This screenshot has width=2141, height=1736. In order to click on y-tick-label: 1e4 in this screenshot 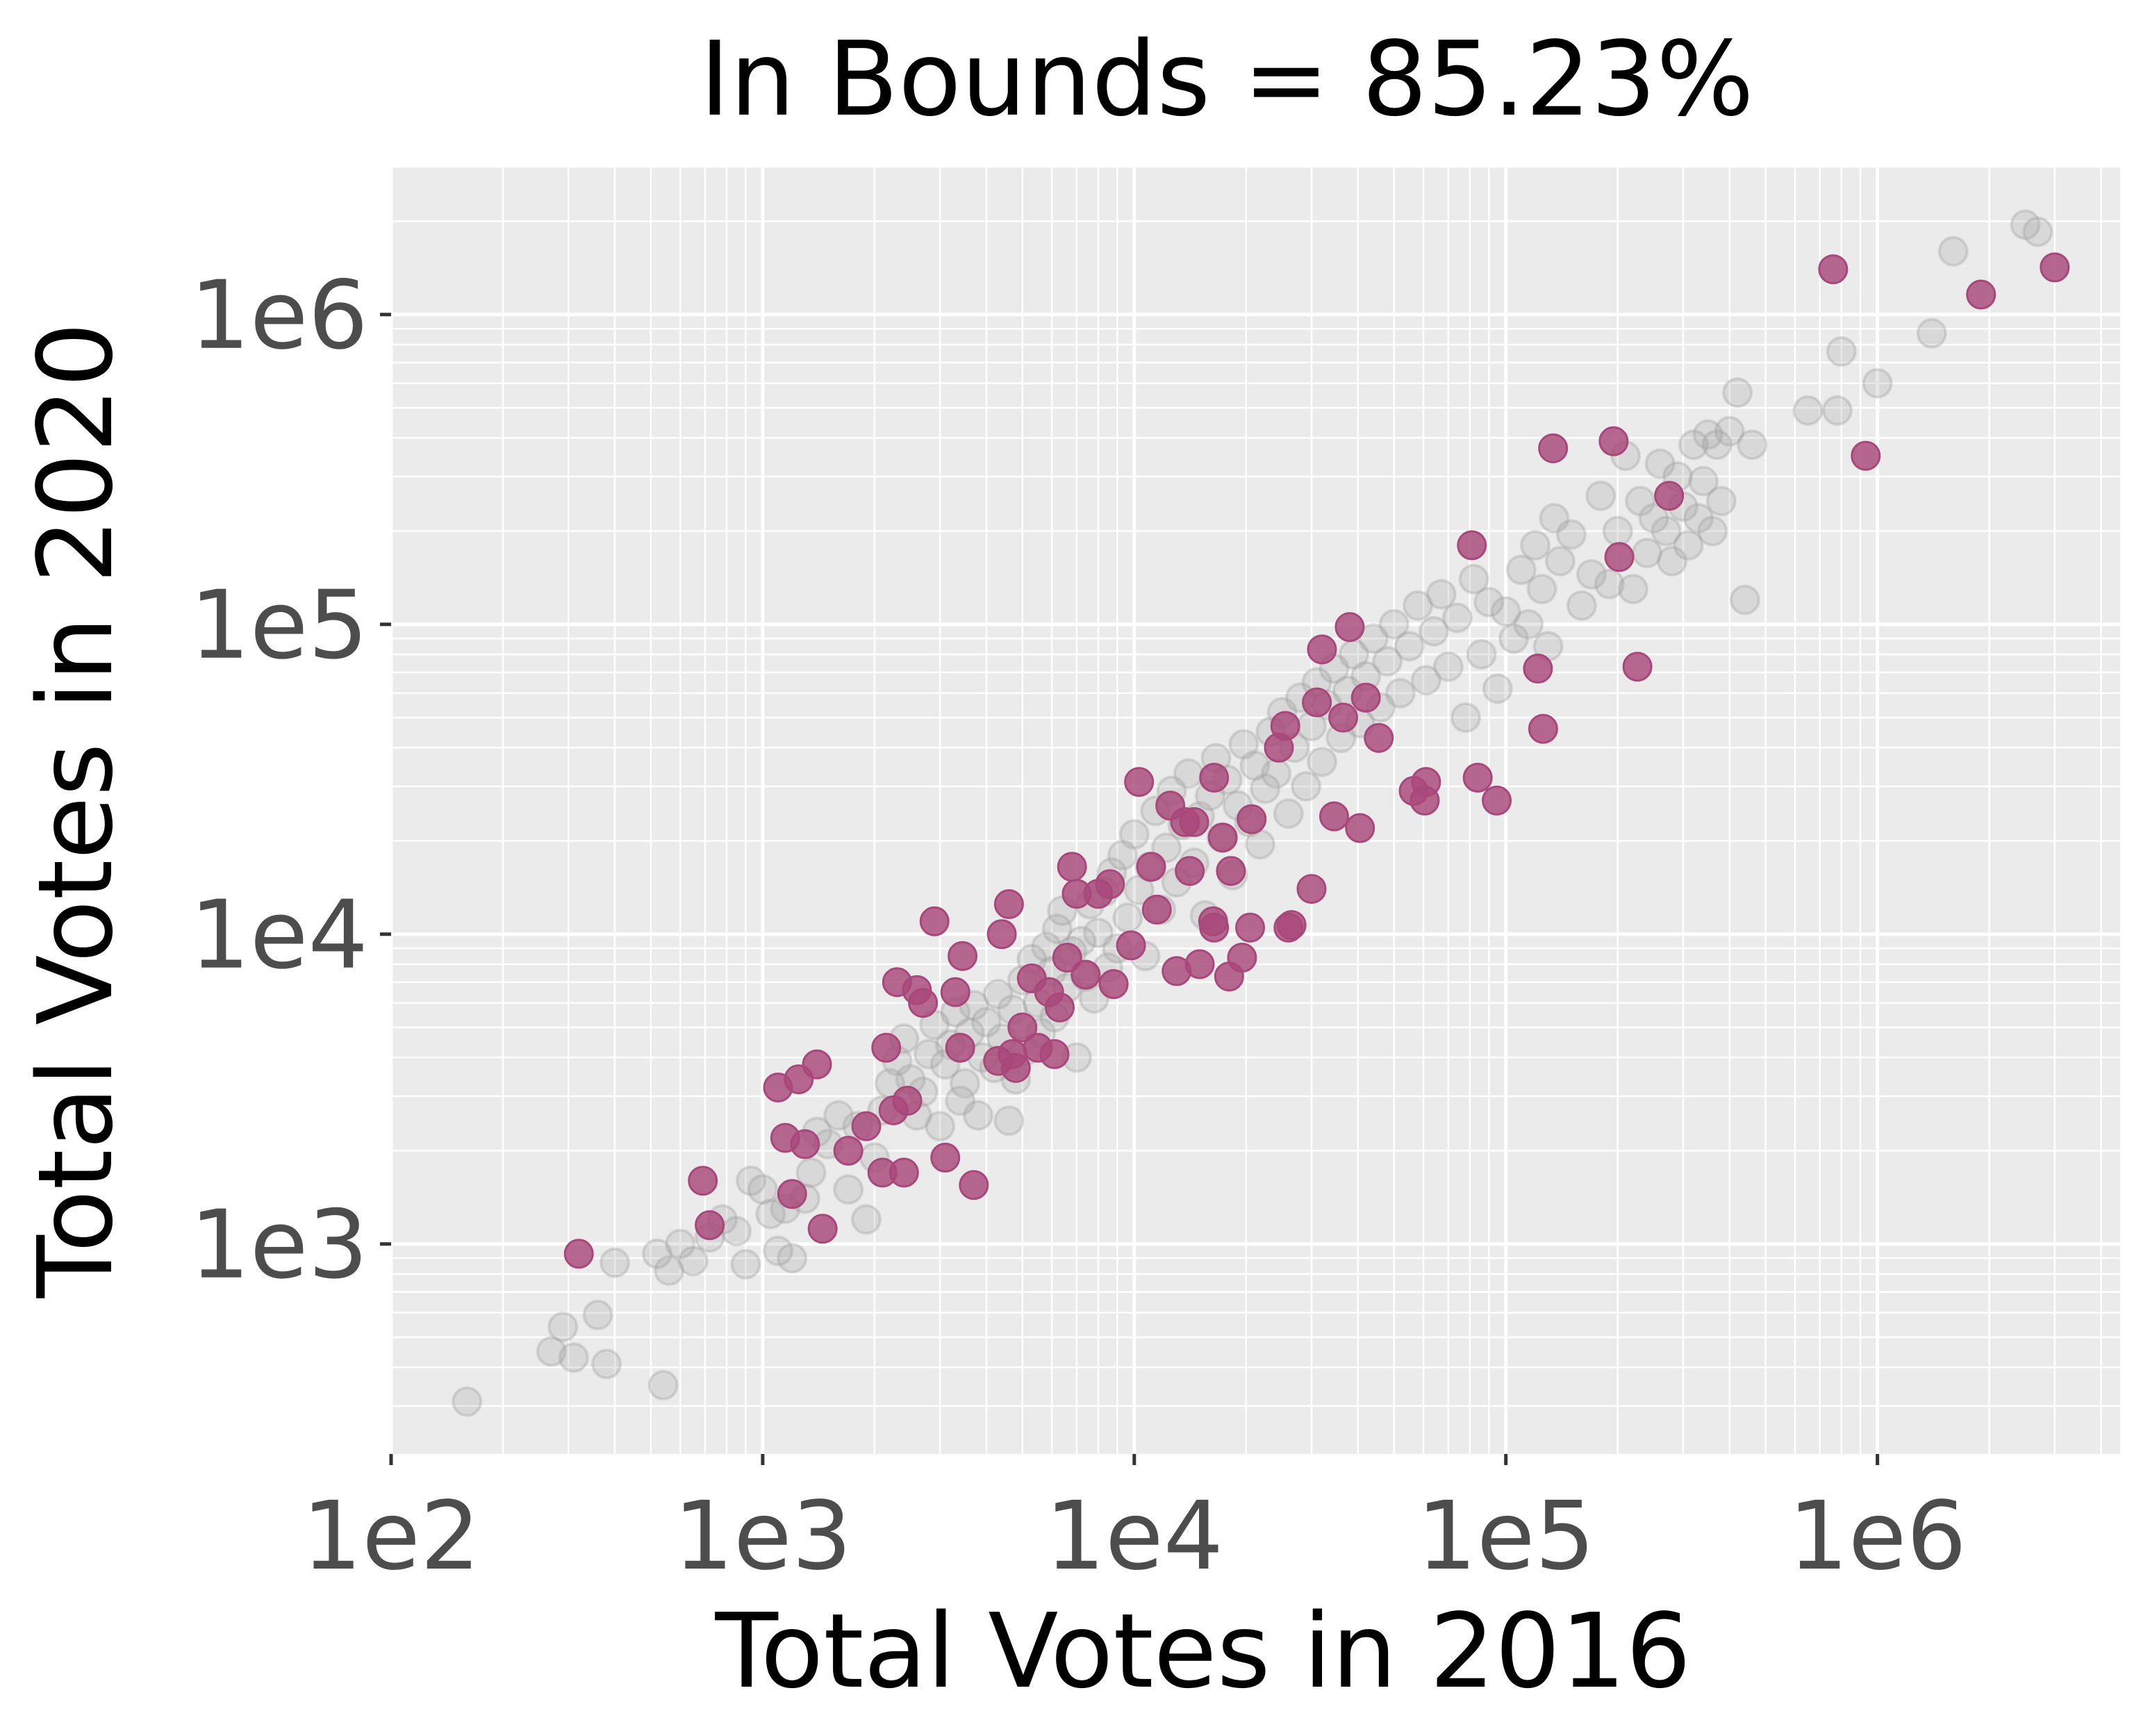, I will do `click(279, 936)`.